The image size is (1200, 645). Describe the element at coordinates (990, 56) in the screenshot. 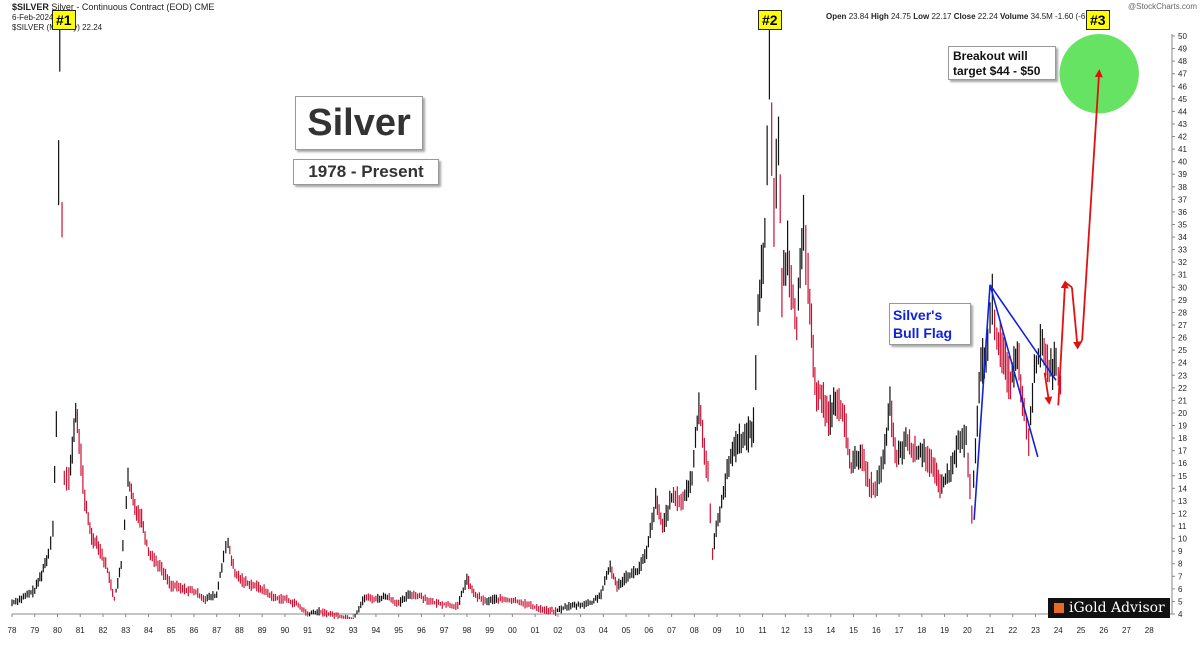

I see `breakout-line-1: Breakout will` at that location.